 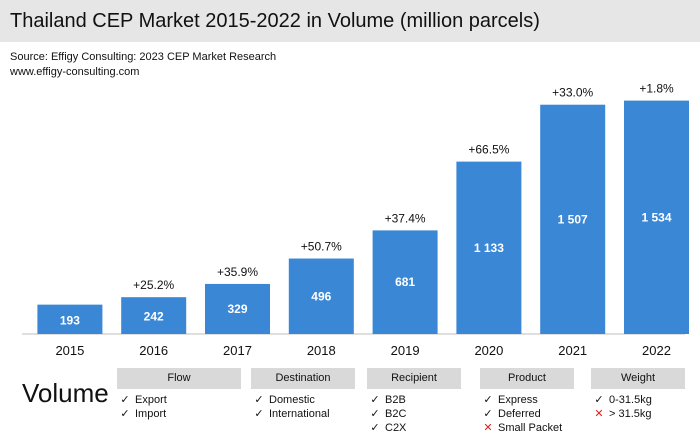 What do you see at coordinates (321, 350) in the screenshot?
I see `x-tick-label: 2018` at bounding box center [321, 350].